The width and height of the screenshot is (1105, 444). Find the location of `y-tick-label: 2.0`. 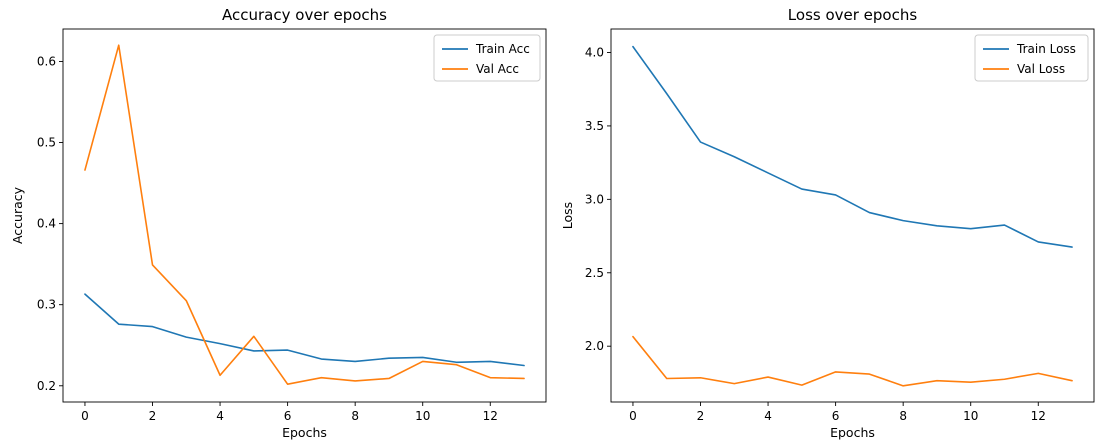

y-tick-label: 2.0 is located at coordinates (594, 346).